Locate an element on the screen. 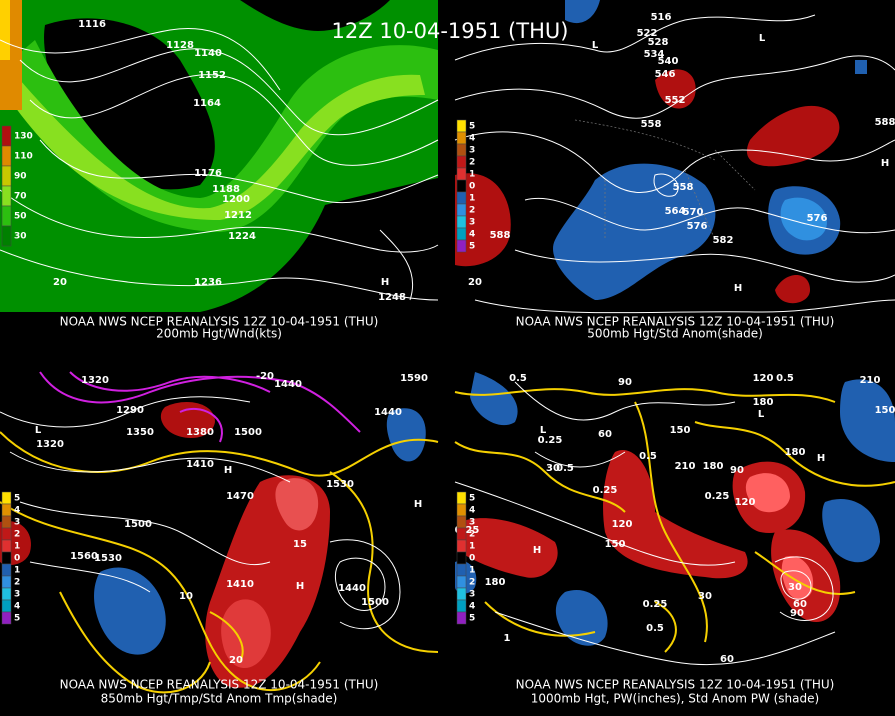 Image resolution: width=895 pixels, height=716 pixels. contour-label: 0.5 is located at coordinates (785, 378).